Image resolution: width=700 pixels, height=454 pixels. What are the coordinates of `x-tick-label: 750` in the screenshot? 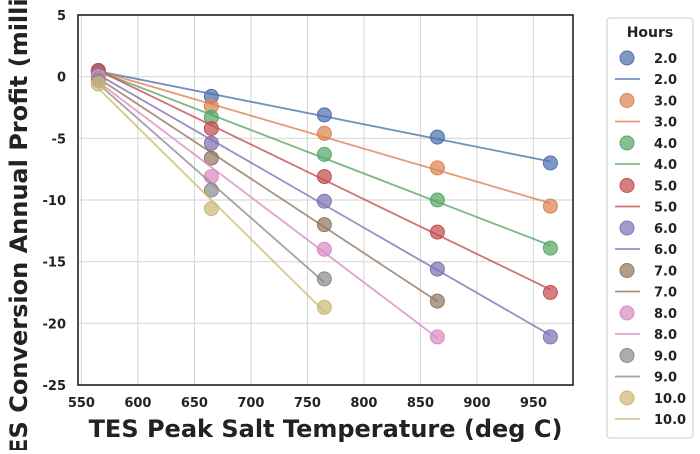 It's located at (307, 403).